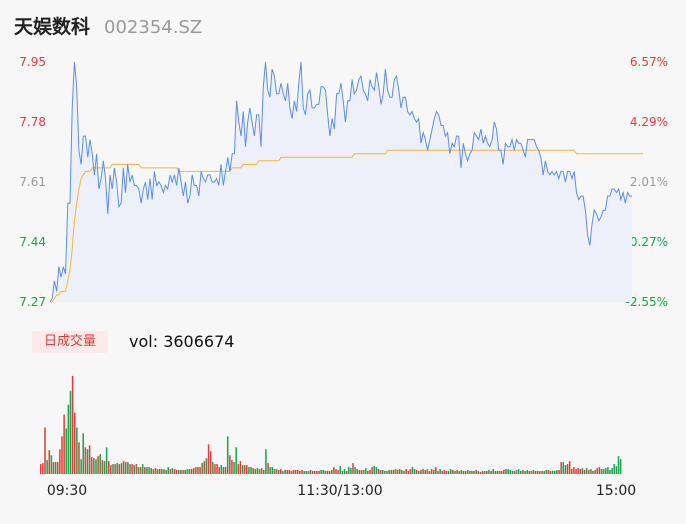  Describe the element at coordinates (146, 341) in the screenshot. I see `volume-prefix: vol:` at that location.